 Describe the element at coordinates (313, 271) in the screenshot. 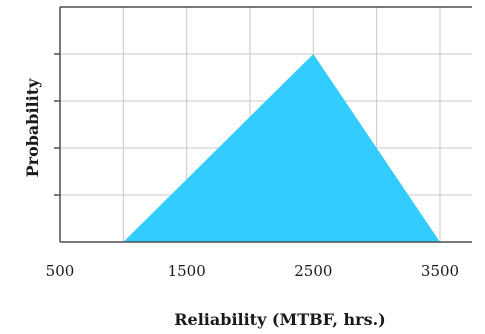

I see `x-tick-label: 2500` at that location.